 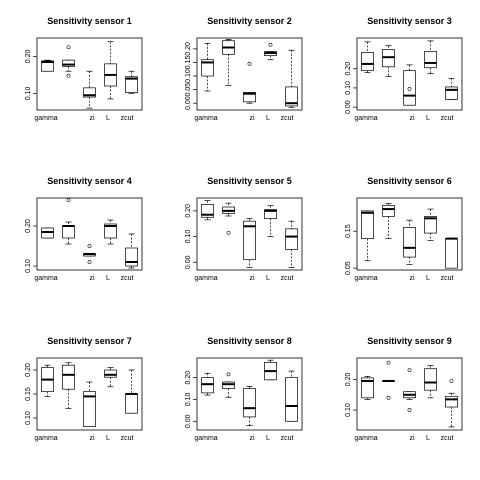 What do you see at coordinates (89, 21) in the screenshot?
I see `panel-title: Sensitivity sensor 1` at bounding box center [89, 21].